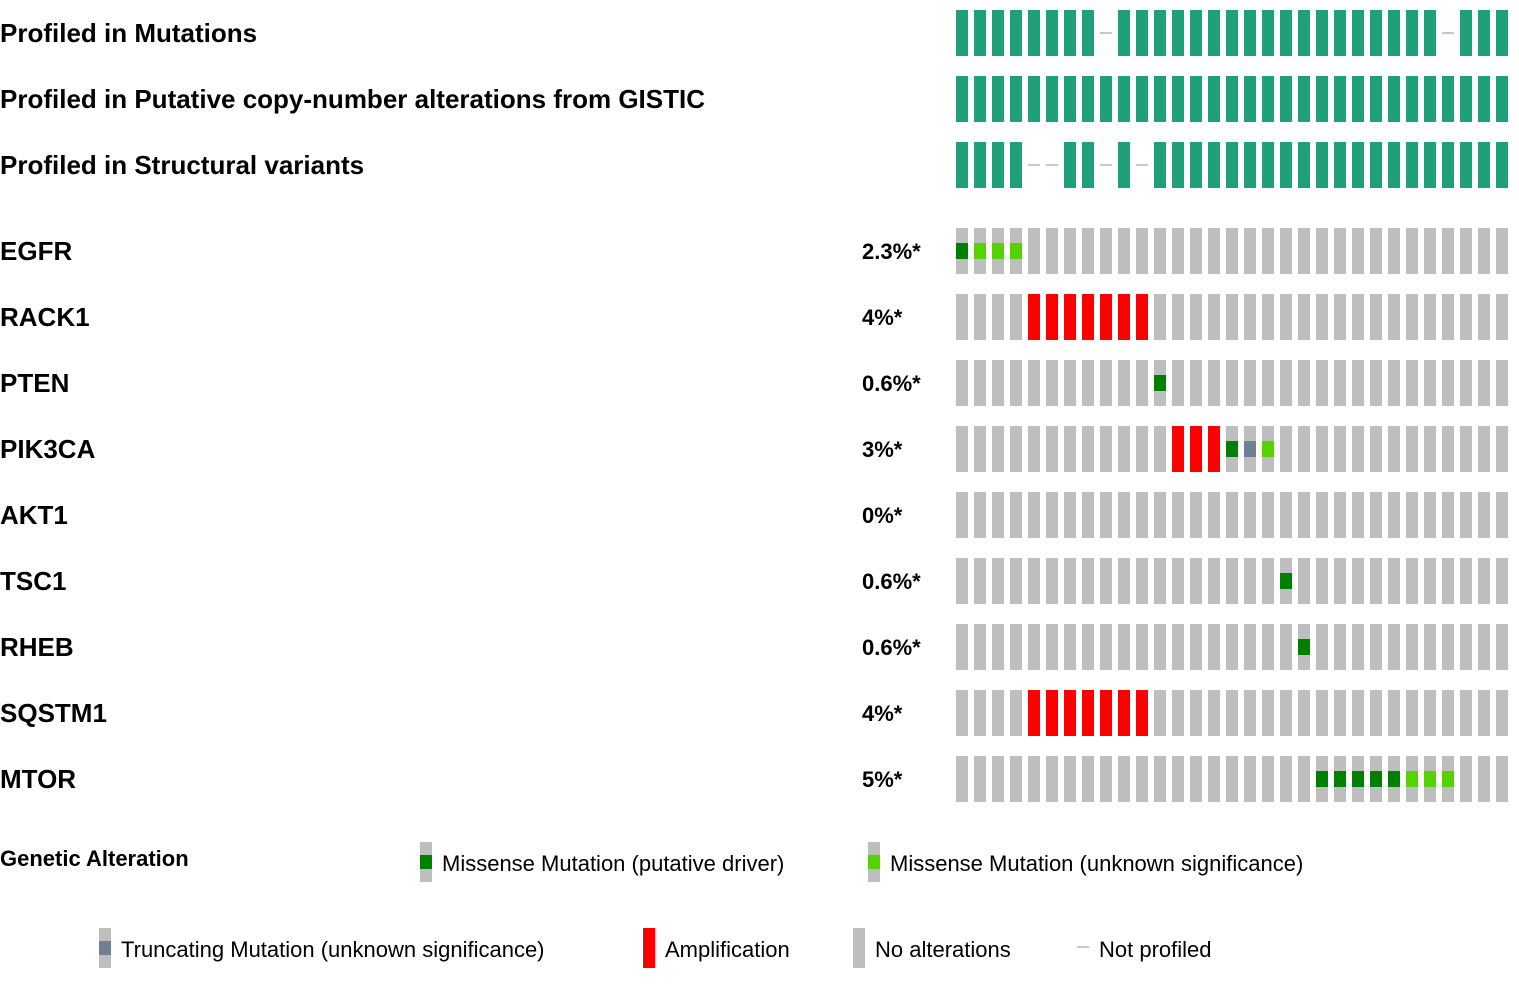 The height and width of the screenshot is (995, 1519). I want to click on legend-label: Missense Mutation (unknown significance), so click(1096, 863).